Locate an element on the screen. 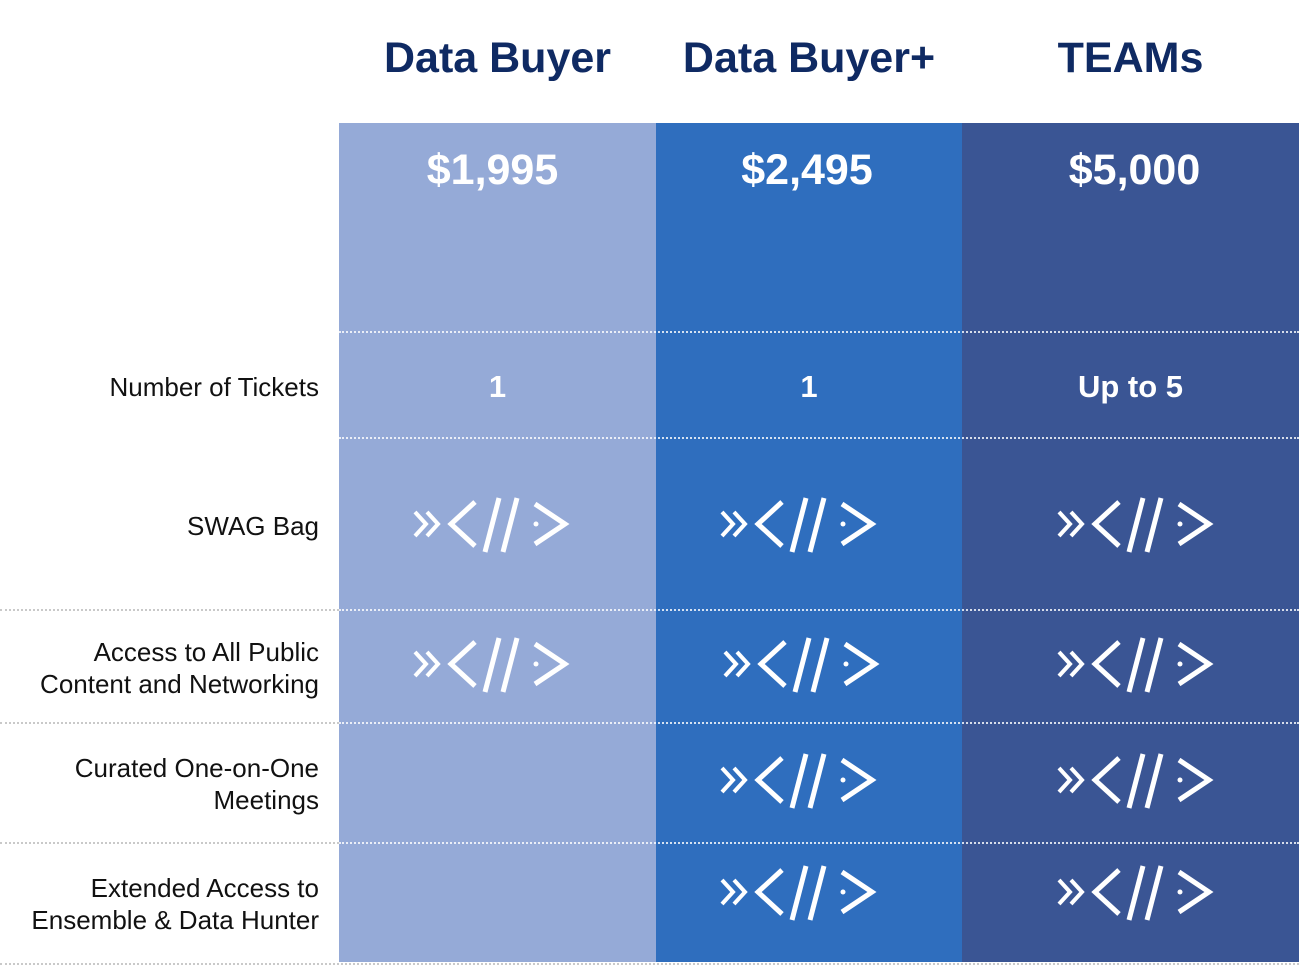  plan-name-data-buyer-plus: Data Buyer+ is located at coordinates (809, 58).